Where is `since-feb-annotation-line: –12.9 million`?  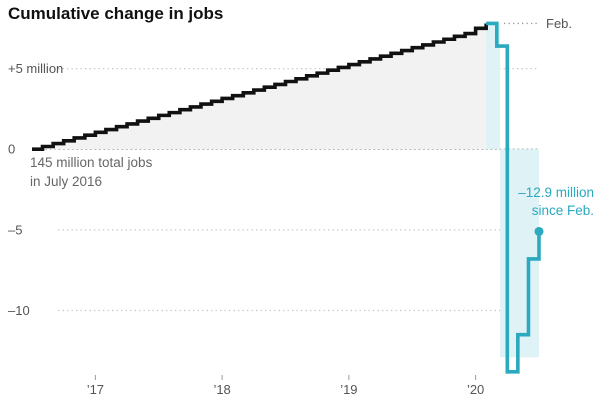 since-feb-annotation-line: –12.9 million is located at coordinates (556, 192).